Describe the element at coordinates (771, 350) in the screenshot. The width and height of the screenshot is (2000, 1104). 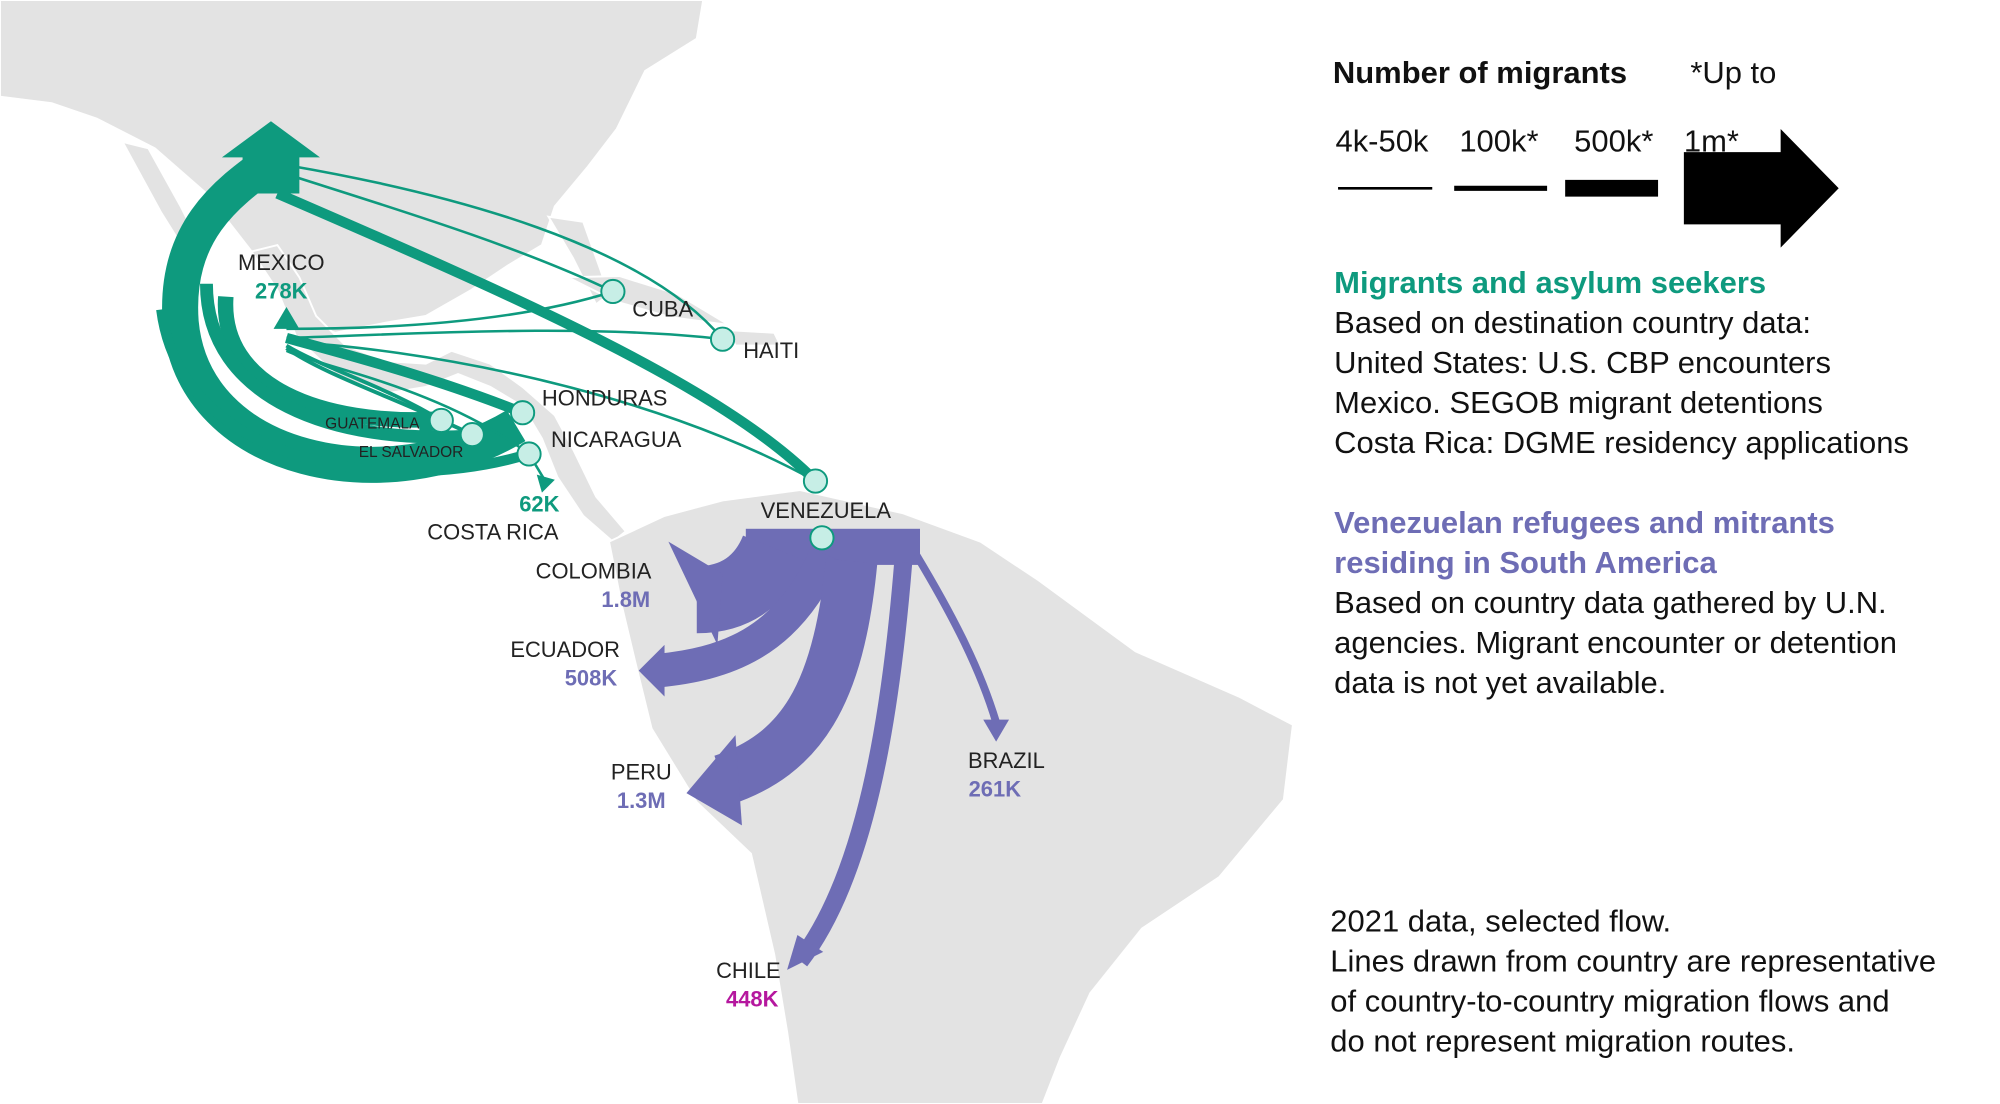
I see `place-name: HAITI` at that location.